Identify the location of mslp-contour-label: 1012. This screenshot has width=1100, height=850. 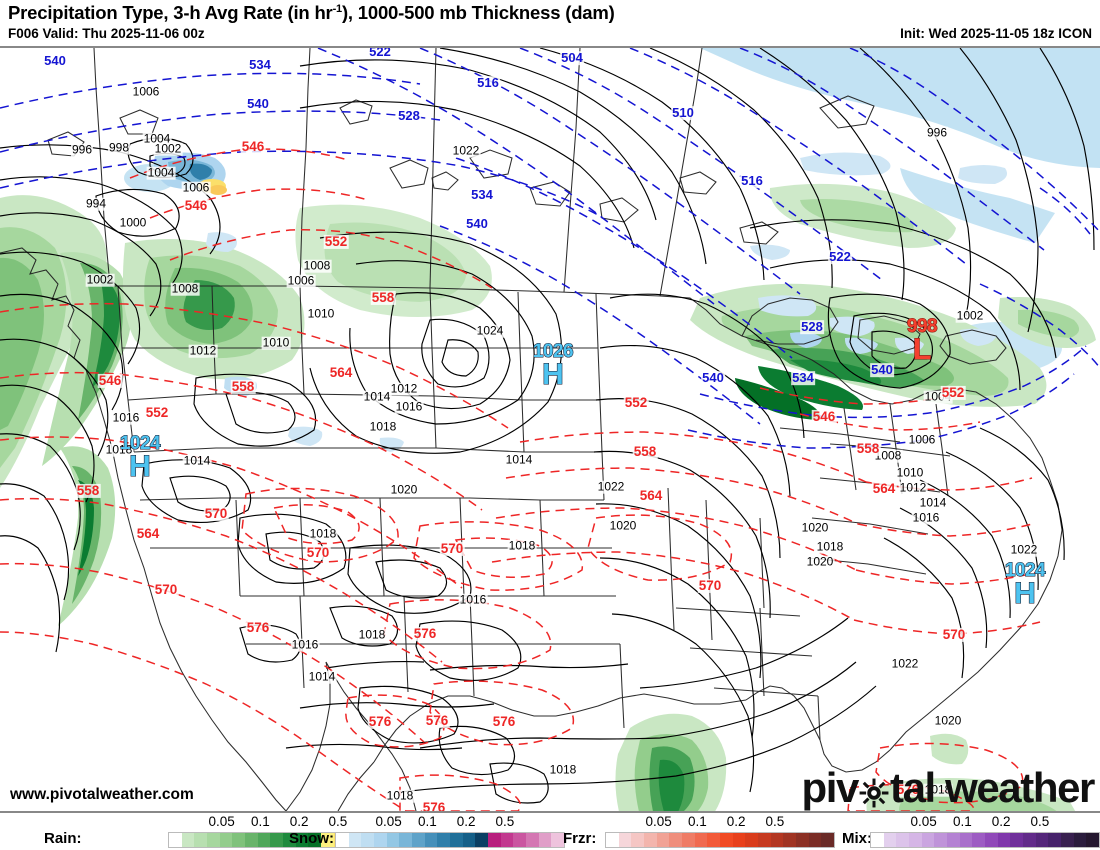
(404, 388).